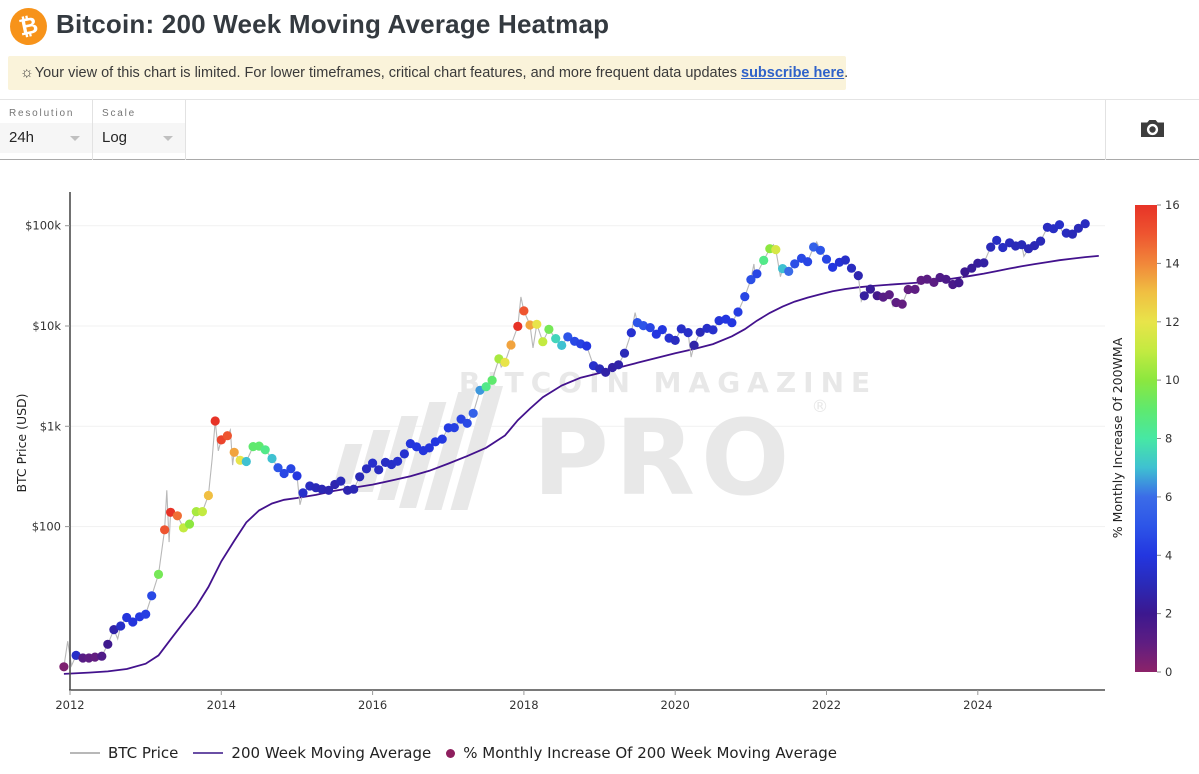 The height and width of the screenshot is (774, 1199). I want to click on x-axis-tick-label: 2016, so click(372, 705).